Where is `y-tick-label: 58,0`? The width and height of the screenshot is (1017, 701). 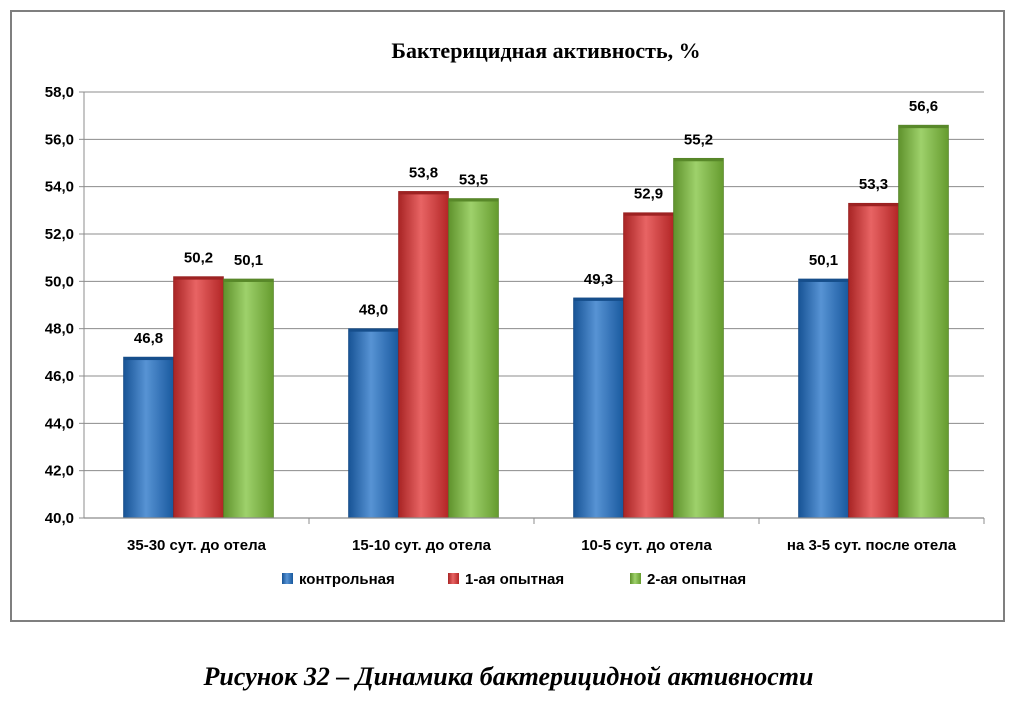 y-tick-label: 58,0 is located at coordinates (59, 92).